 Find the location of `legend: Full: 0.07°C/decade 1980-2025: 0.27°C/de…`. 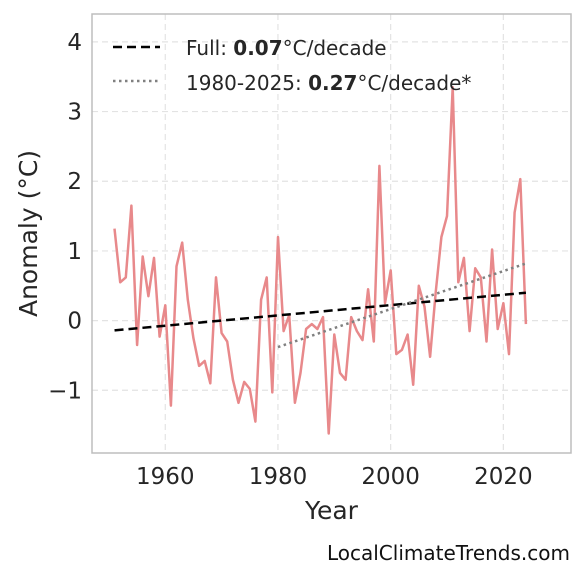

legend: Full: 0.07°C/decade 1980-2025: 0.27°C/de… is located at coordinates (292, 65).